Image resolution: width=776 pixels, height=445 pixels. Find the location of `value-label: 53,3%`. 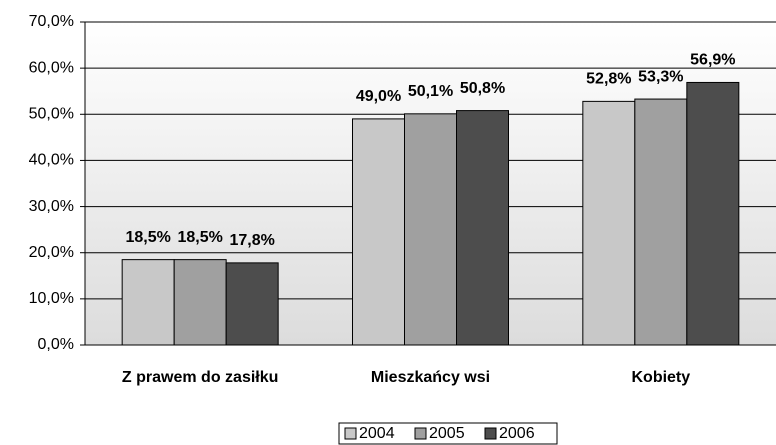

value-label: 53,3% is located at coordinates (660, 76).